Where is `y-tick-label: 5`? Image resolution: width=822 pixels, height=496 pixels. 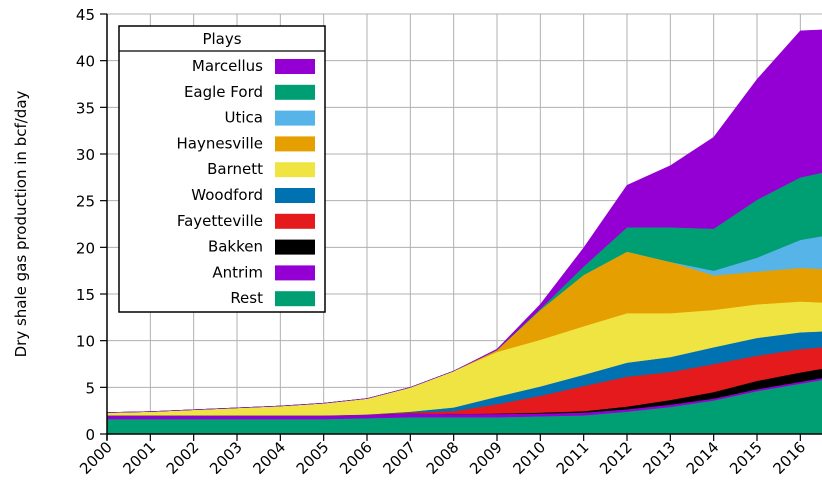 y-tick-label: 5 is located at coordinates (90, 388).